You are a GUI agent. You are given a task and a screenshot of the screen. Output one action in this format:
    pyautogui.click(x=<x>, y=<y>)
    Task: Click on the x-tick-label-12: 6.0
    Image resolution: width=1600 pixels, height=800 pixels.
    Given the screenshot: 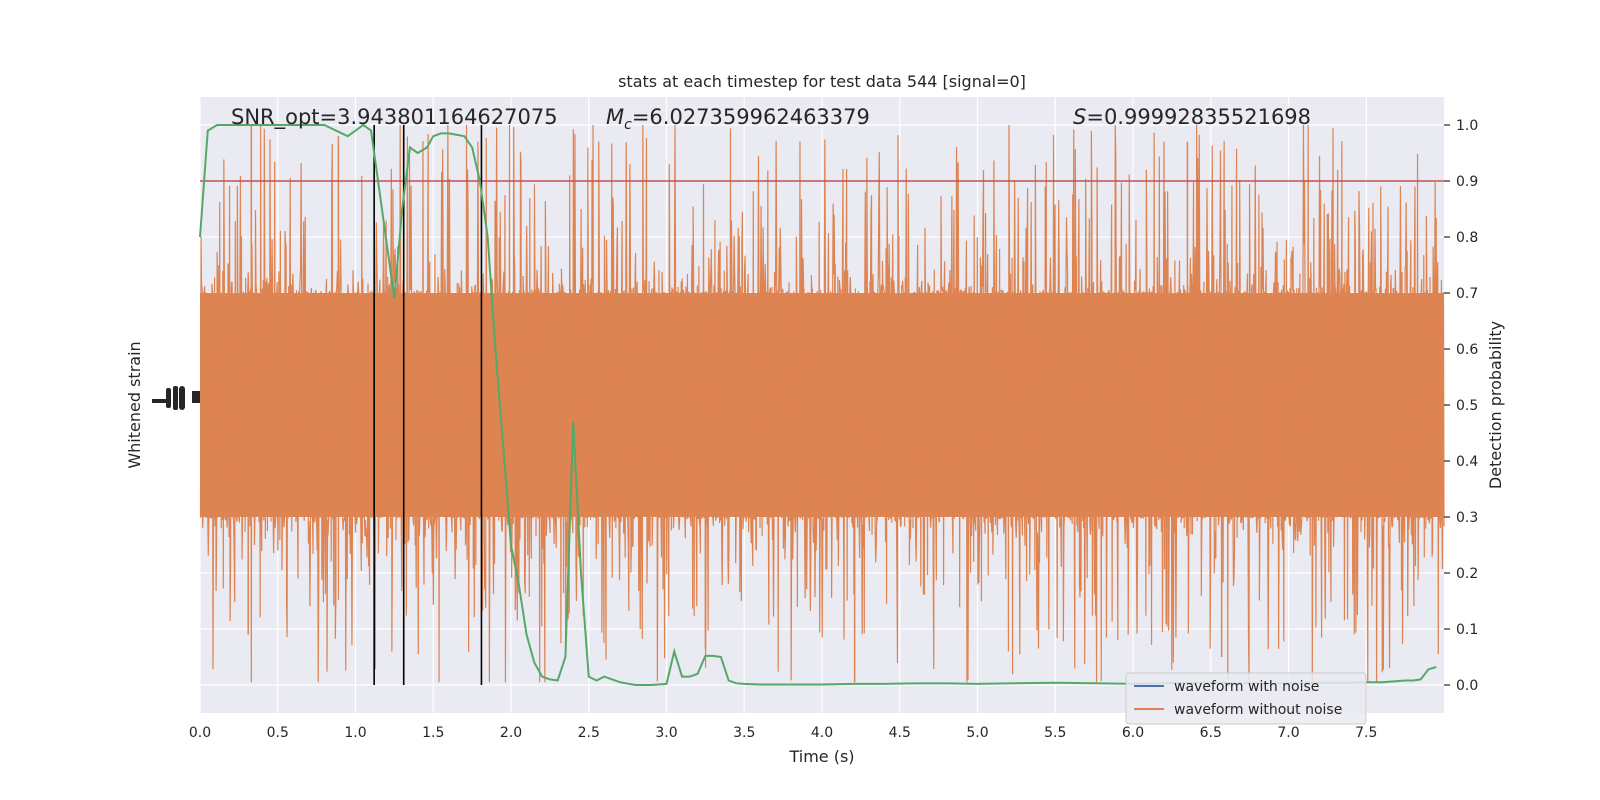 What is the action you would take?
    pyautogui.click(x=1133, y=733)
    